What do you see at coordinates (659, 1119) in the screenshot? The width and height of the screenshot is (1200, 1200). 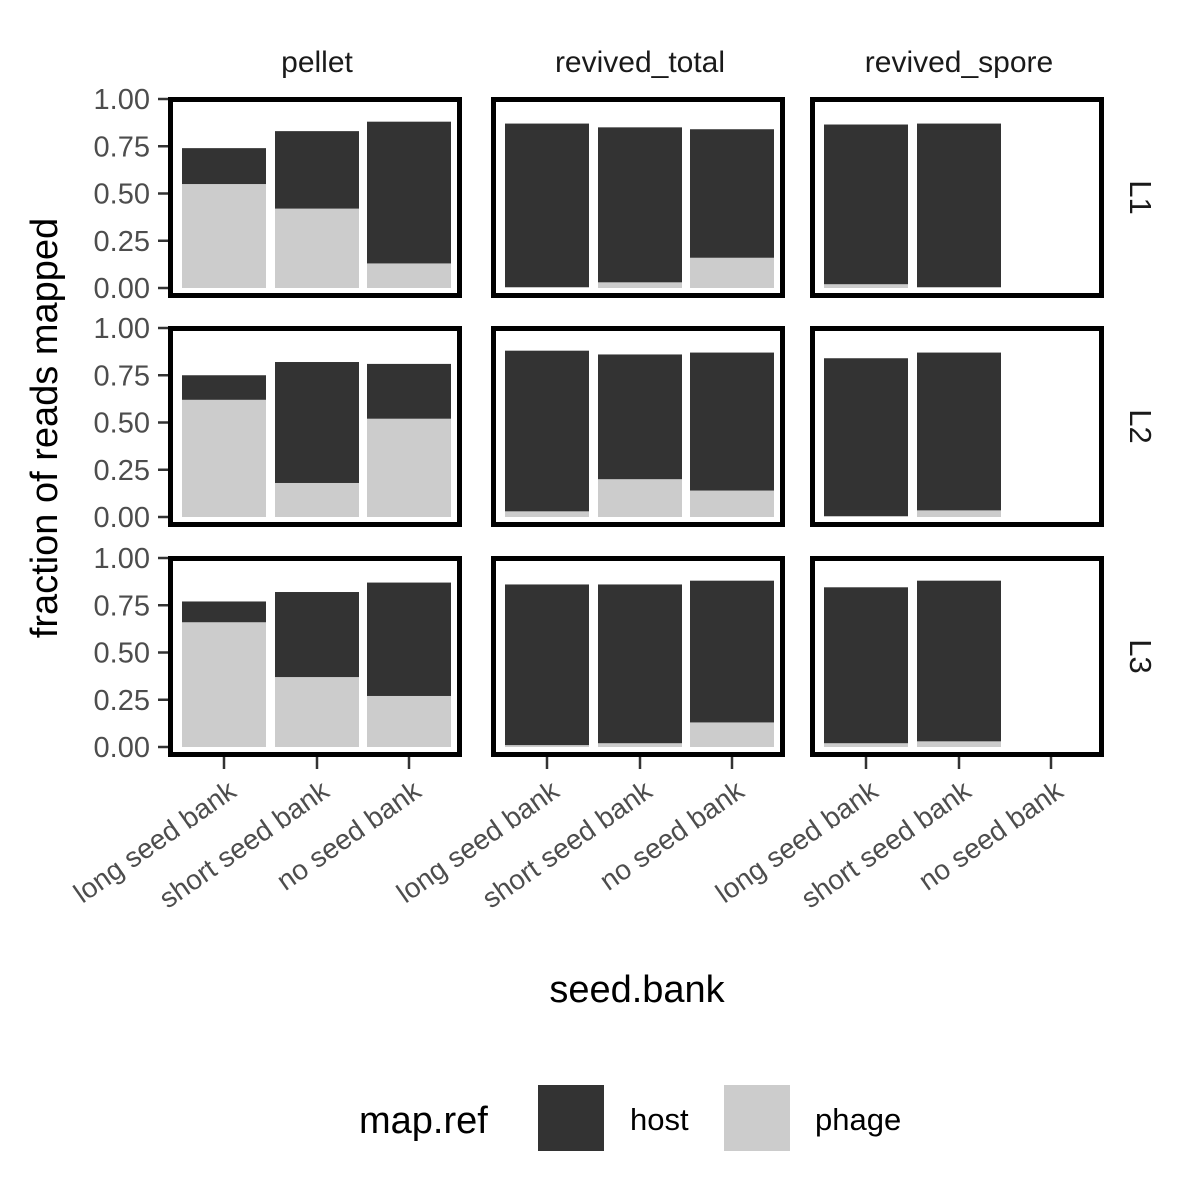 I see `legend-label-host: host` at bounding box center [659, 1119].